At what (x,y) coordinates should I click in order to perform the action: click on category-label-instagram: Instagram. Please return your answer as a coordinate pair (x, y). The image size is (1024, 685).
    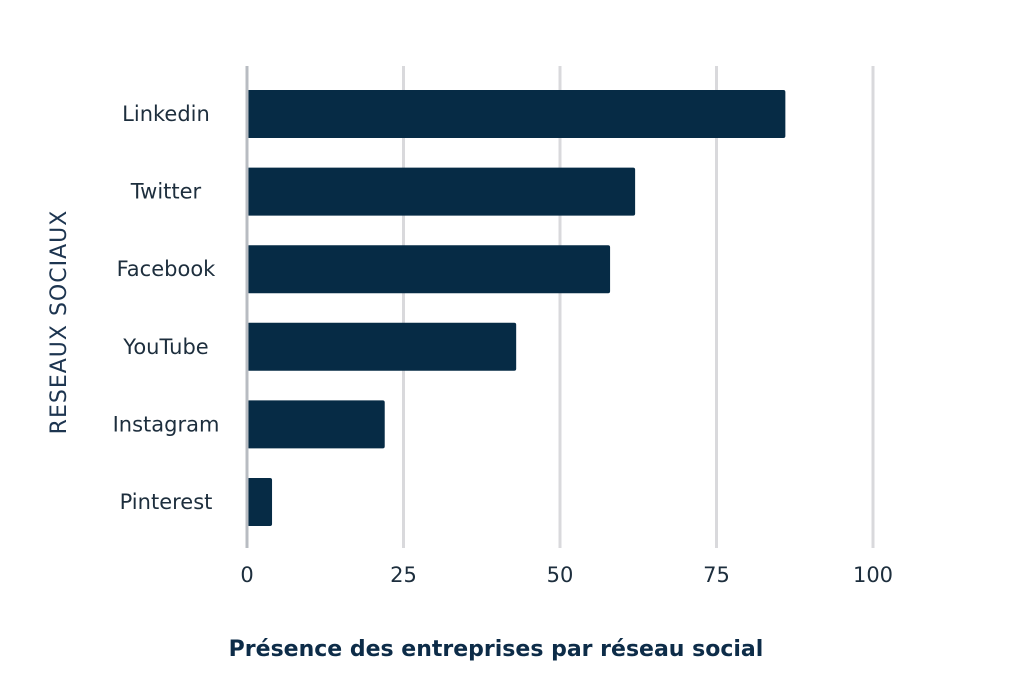
    Looking at the image, I should click on (166, 424).